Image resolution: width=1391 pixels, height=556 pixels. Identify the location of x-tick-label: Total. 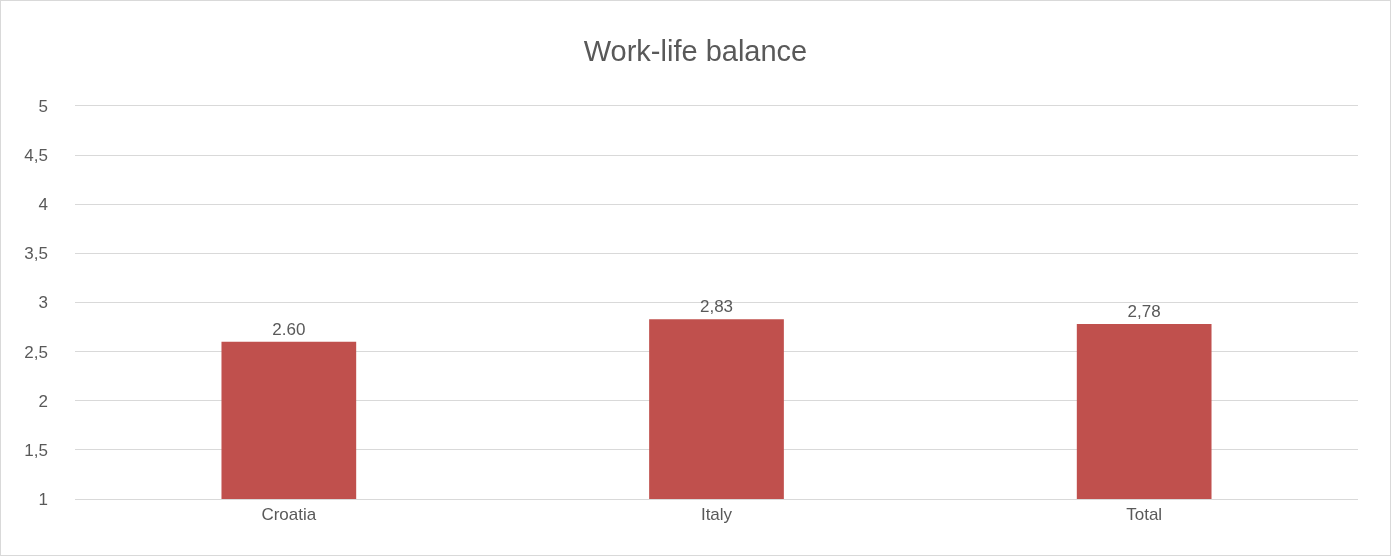
(1144, 515).